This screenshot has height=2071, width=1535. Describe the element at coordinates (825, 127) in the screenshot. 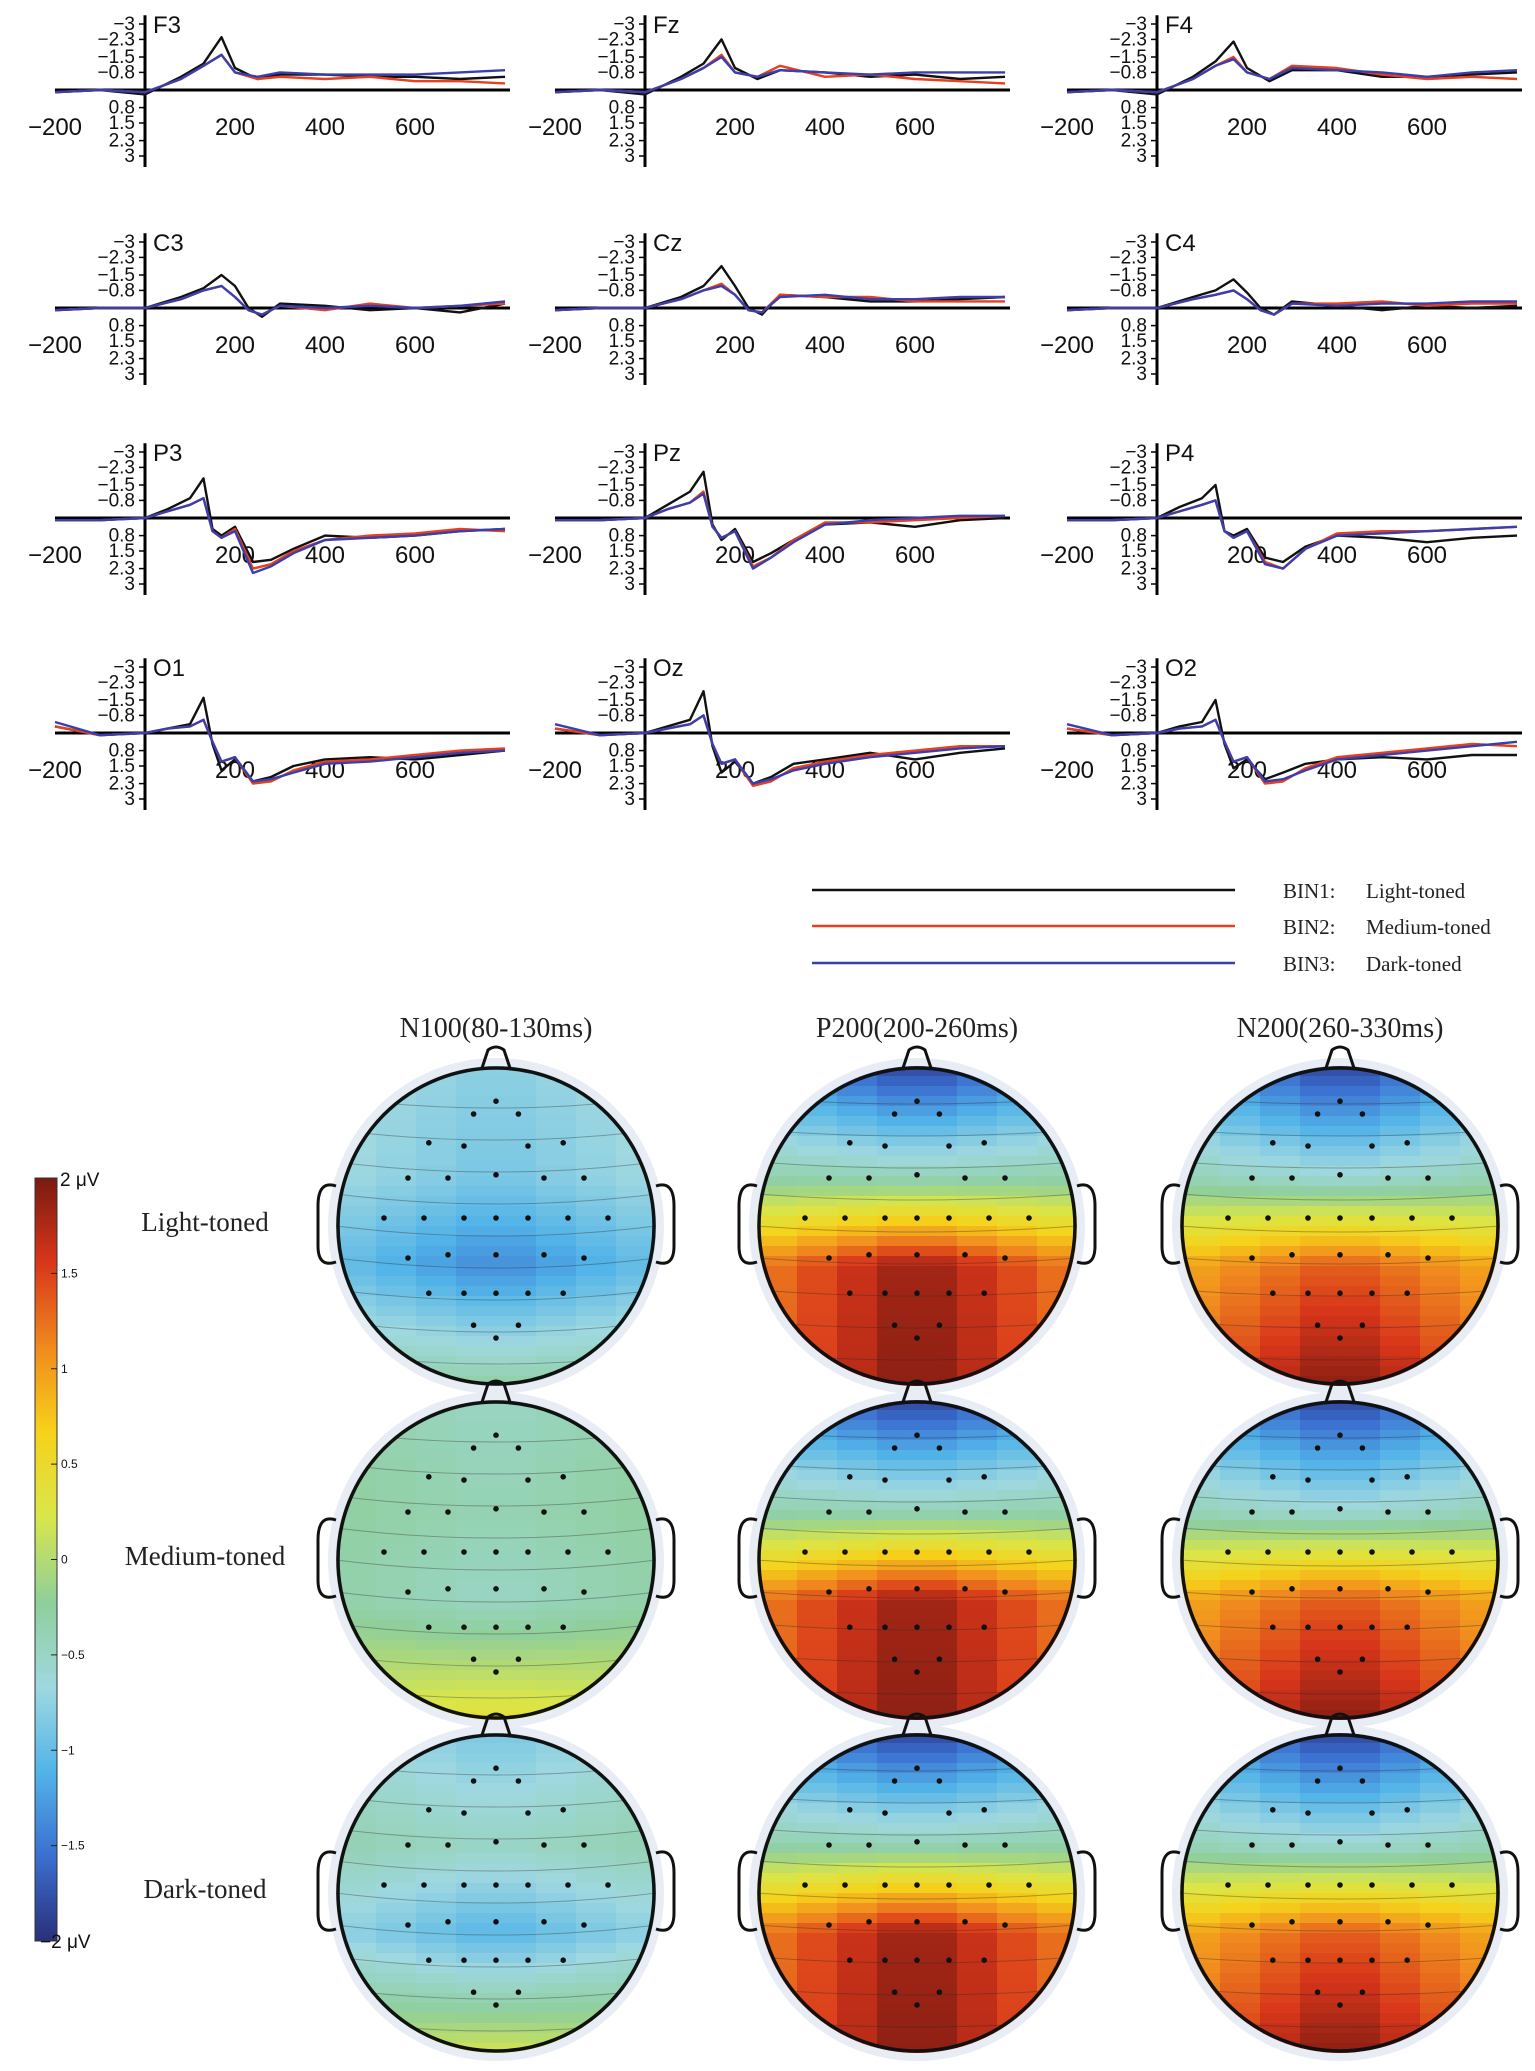

I see `x-tick-label: 400` at that location.